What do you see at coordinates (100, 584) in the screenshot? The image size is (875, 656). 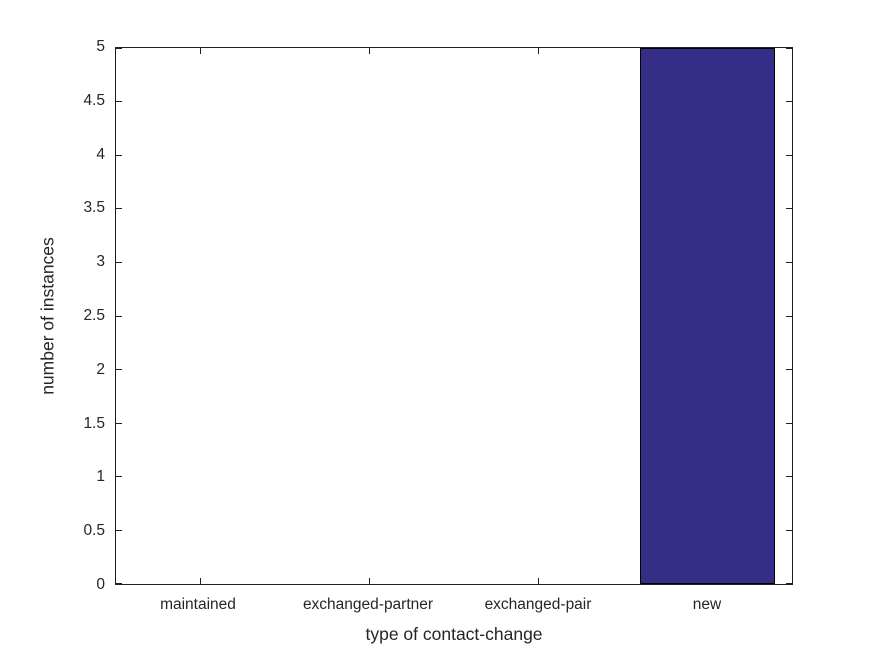 I see `y-tick-label: 0` at bounding box center [100, 584].